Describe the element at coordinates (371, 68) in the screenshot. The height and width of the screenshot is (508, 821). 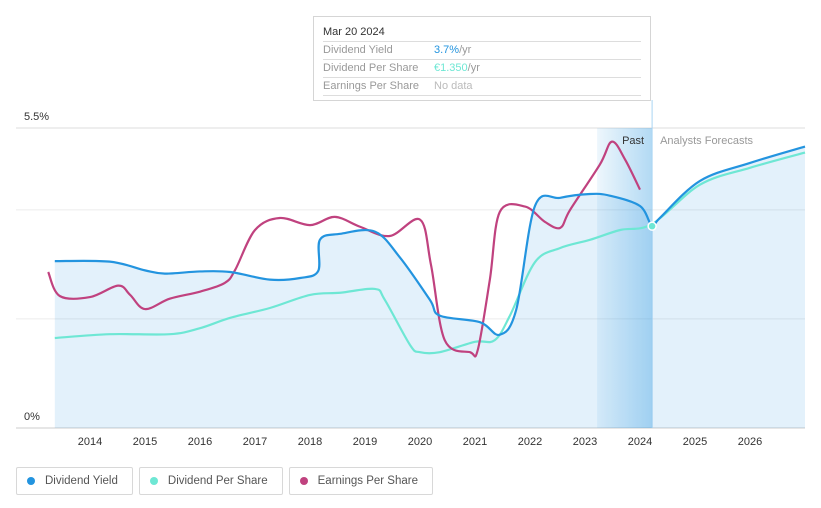
I see `tooltip-label: Dividend Per Share` at that location.